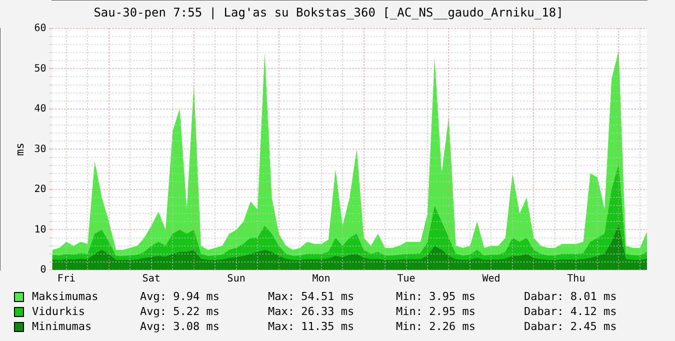 Image resolution: width=675 pixels, height=341 pixels. I want to click on y-axis-title: ms, so click(19, 149).